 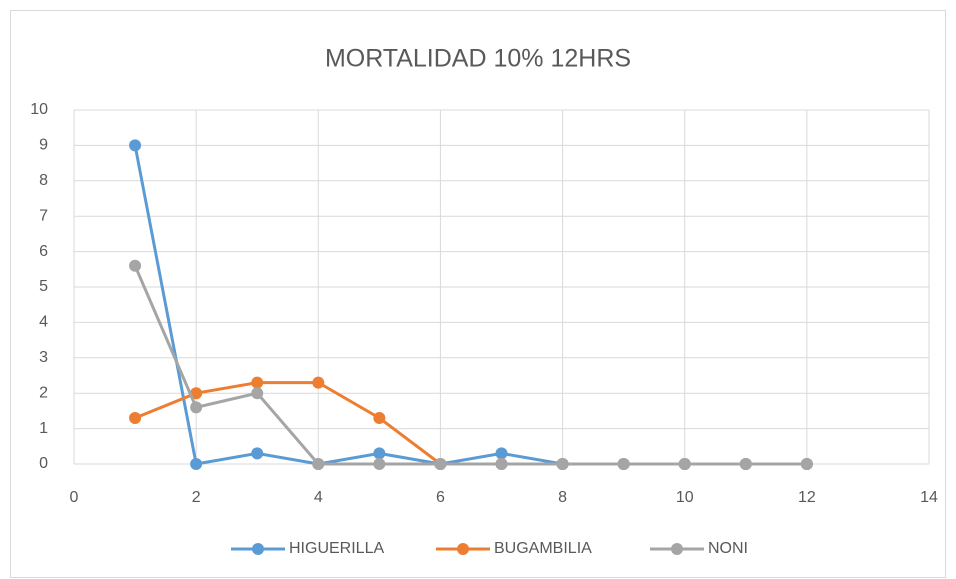 What do you see at coordinates (43, 145) in the screenshot?
I see `y-tick-label: 9` at bounding box center [43, 145].